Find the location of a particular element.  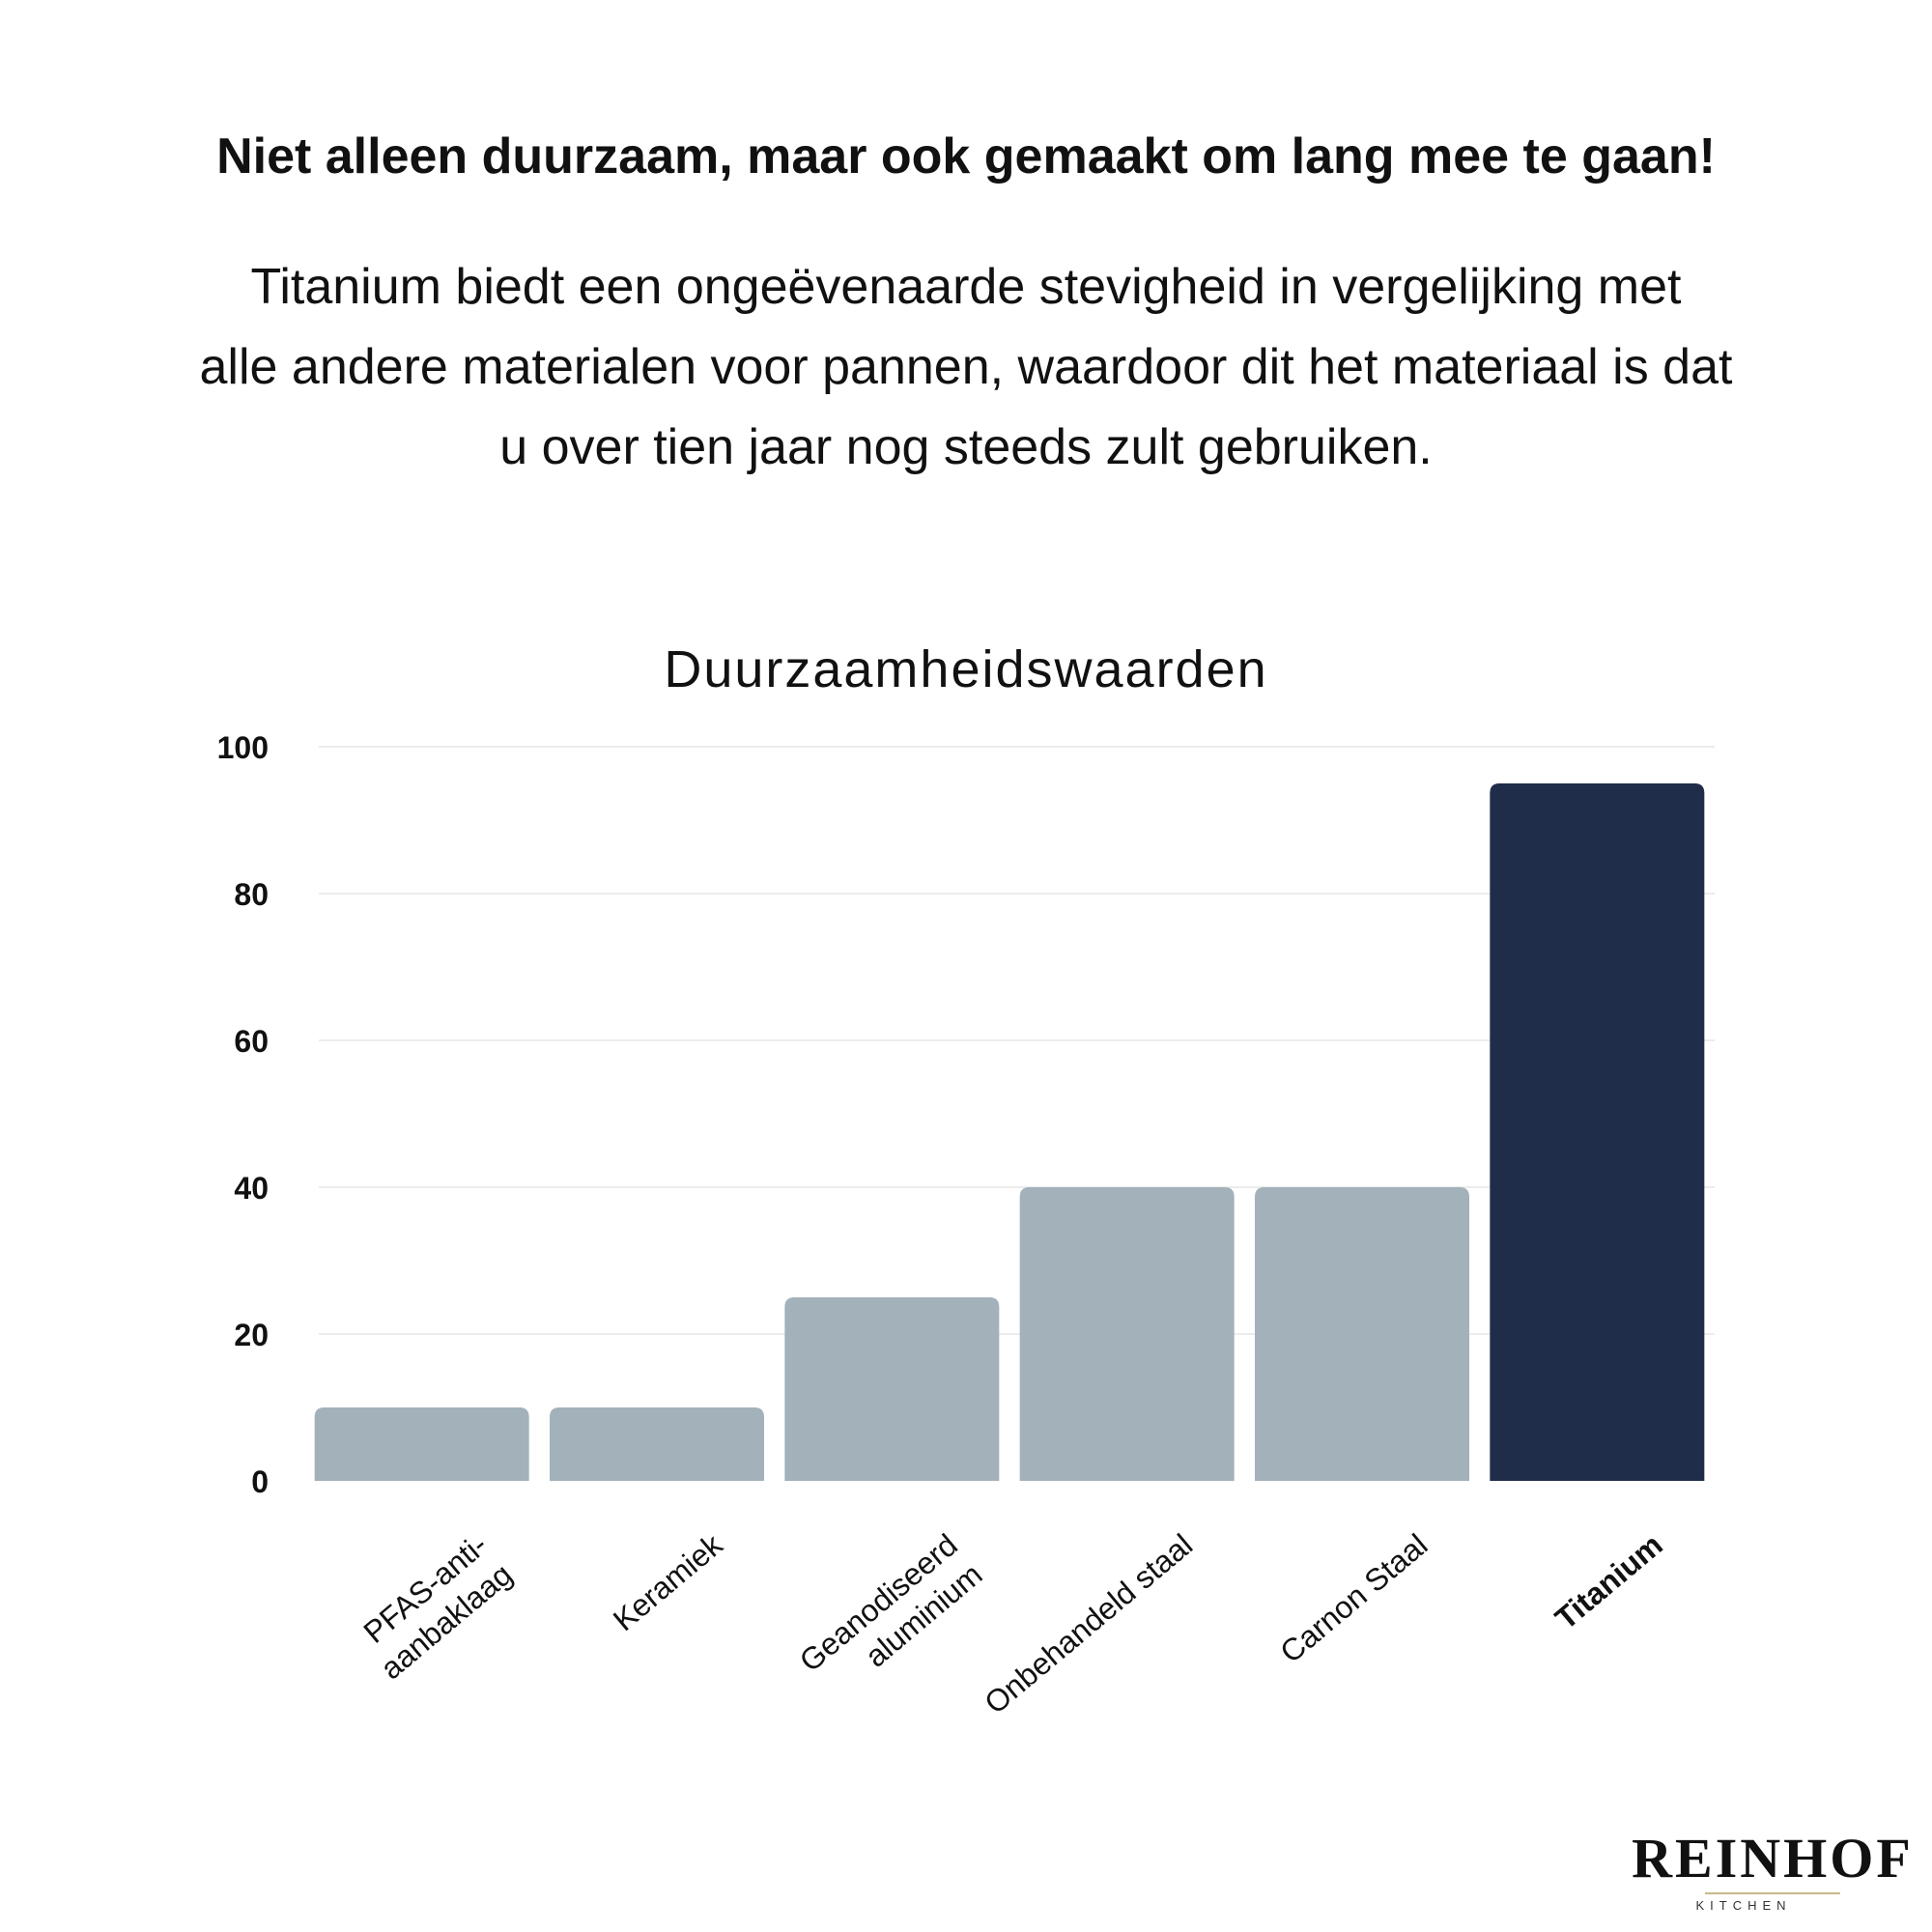

brand-logo: REINHOF KITCHEN is located at coordinates (1772, 1870).